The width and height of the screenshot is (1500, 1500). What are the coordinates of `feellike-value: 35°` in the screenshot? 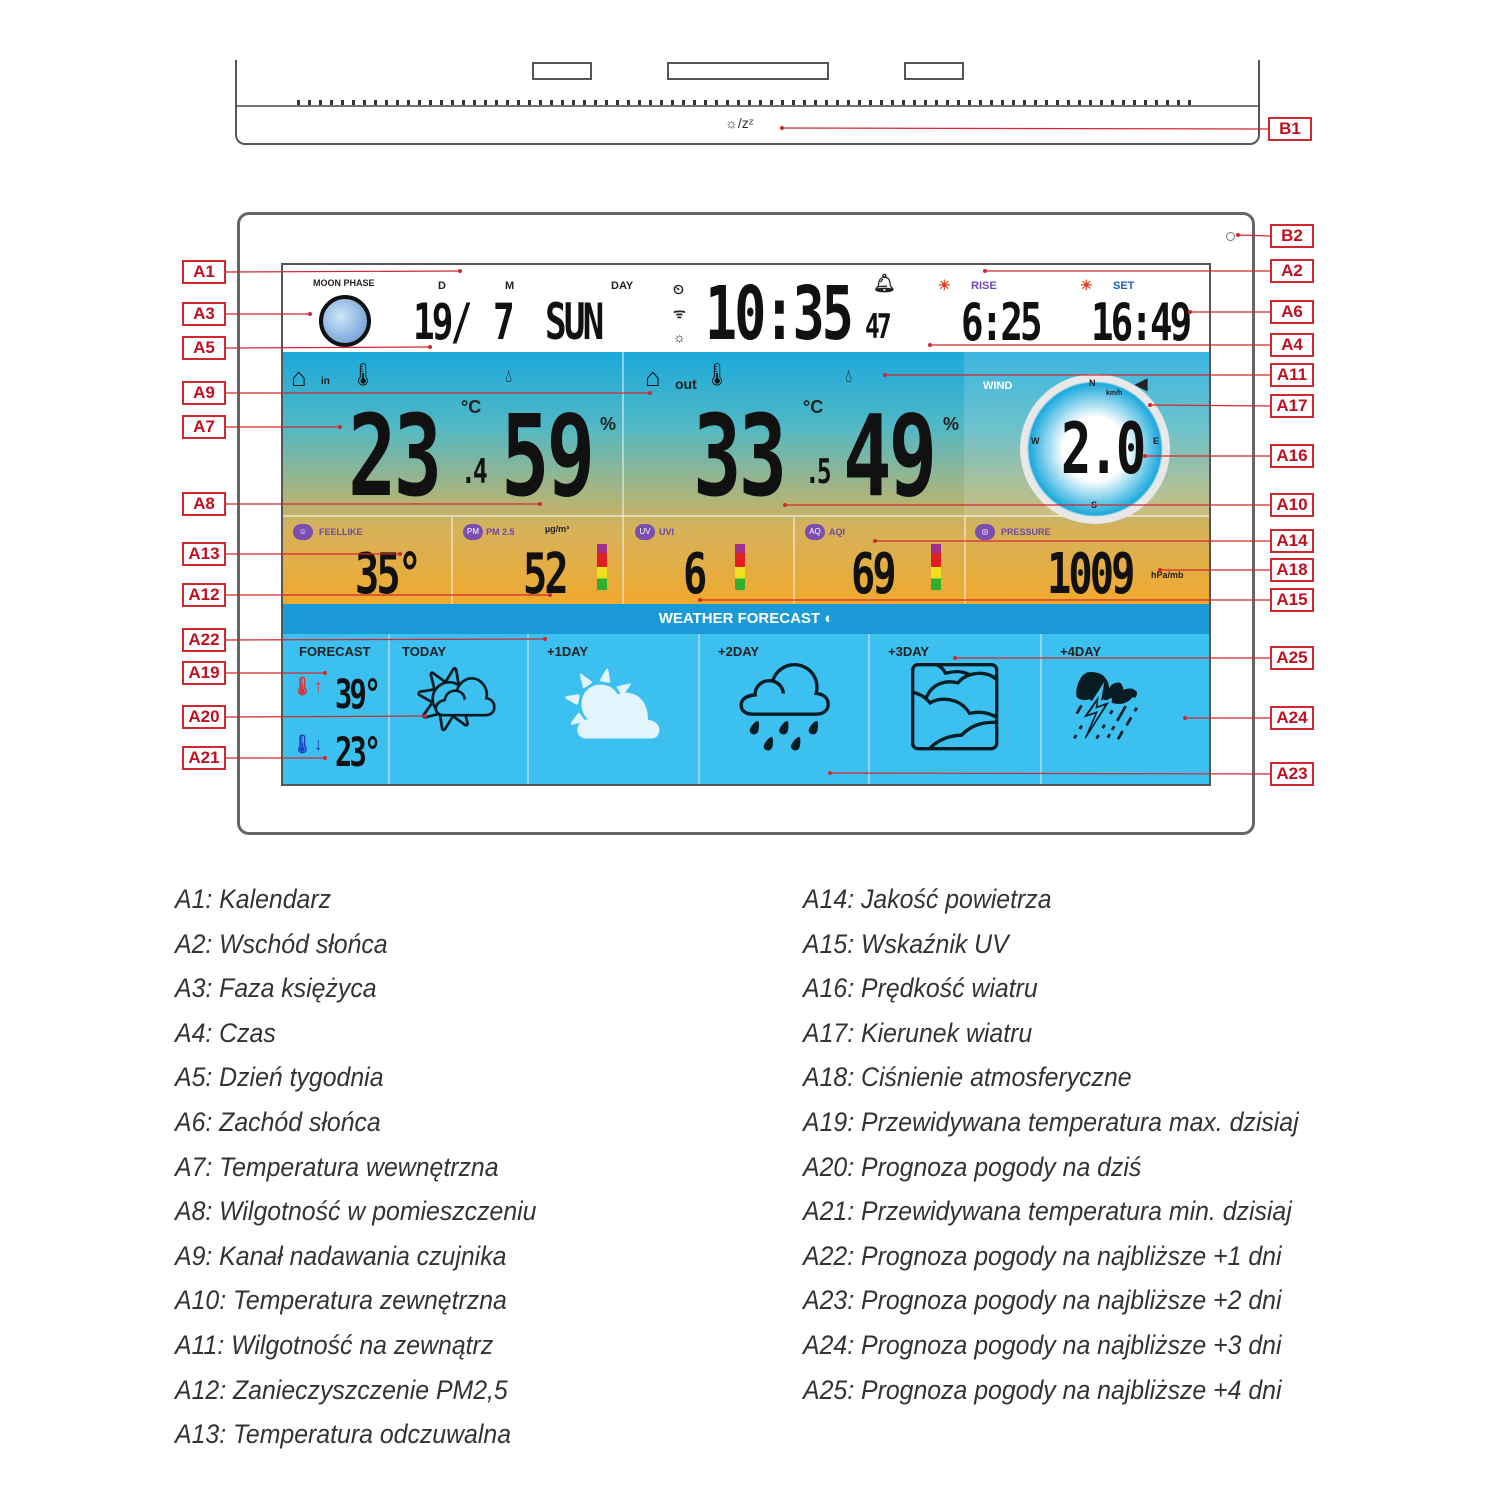 It's located at (388, 574).